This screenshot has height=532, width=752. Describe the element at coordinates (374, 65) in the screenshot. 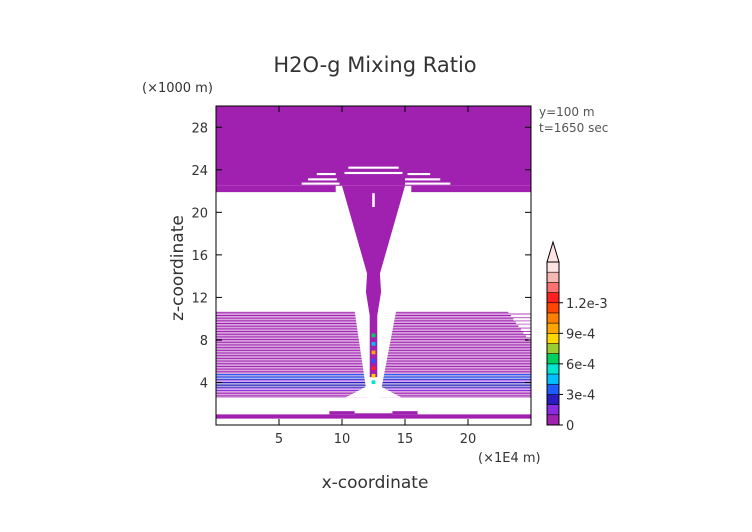

I see `chart-title: H2O-g Mixing Ratio` at that location.